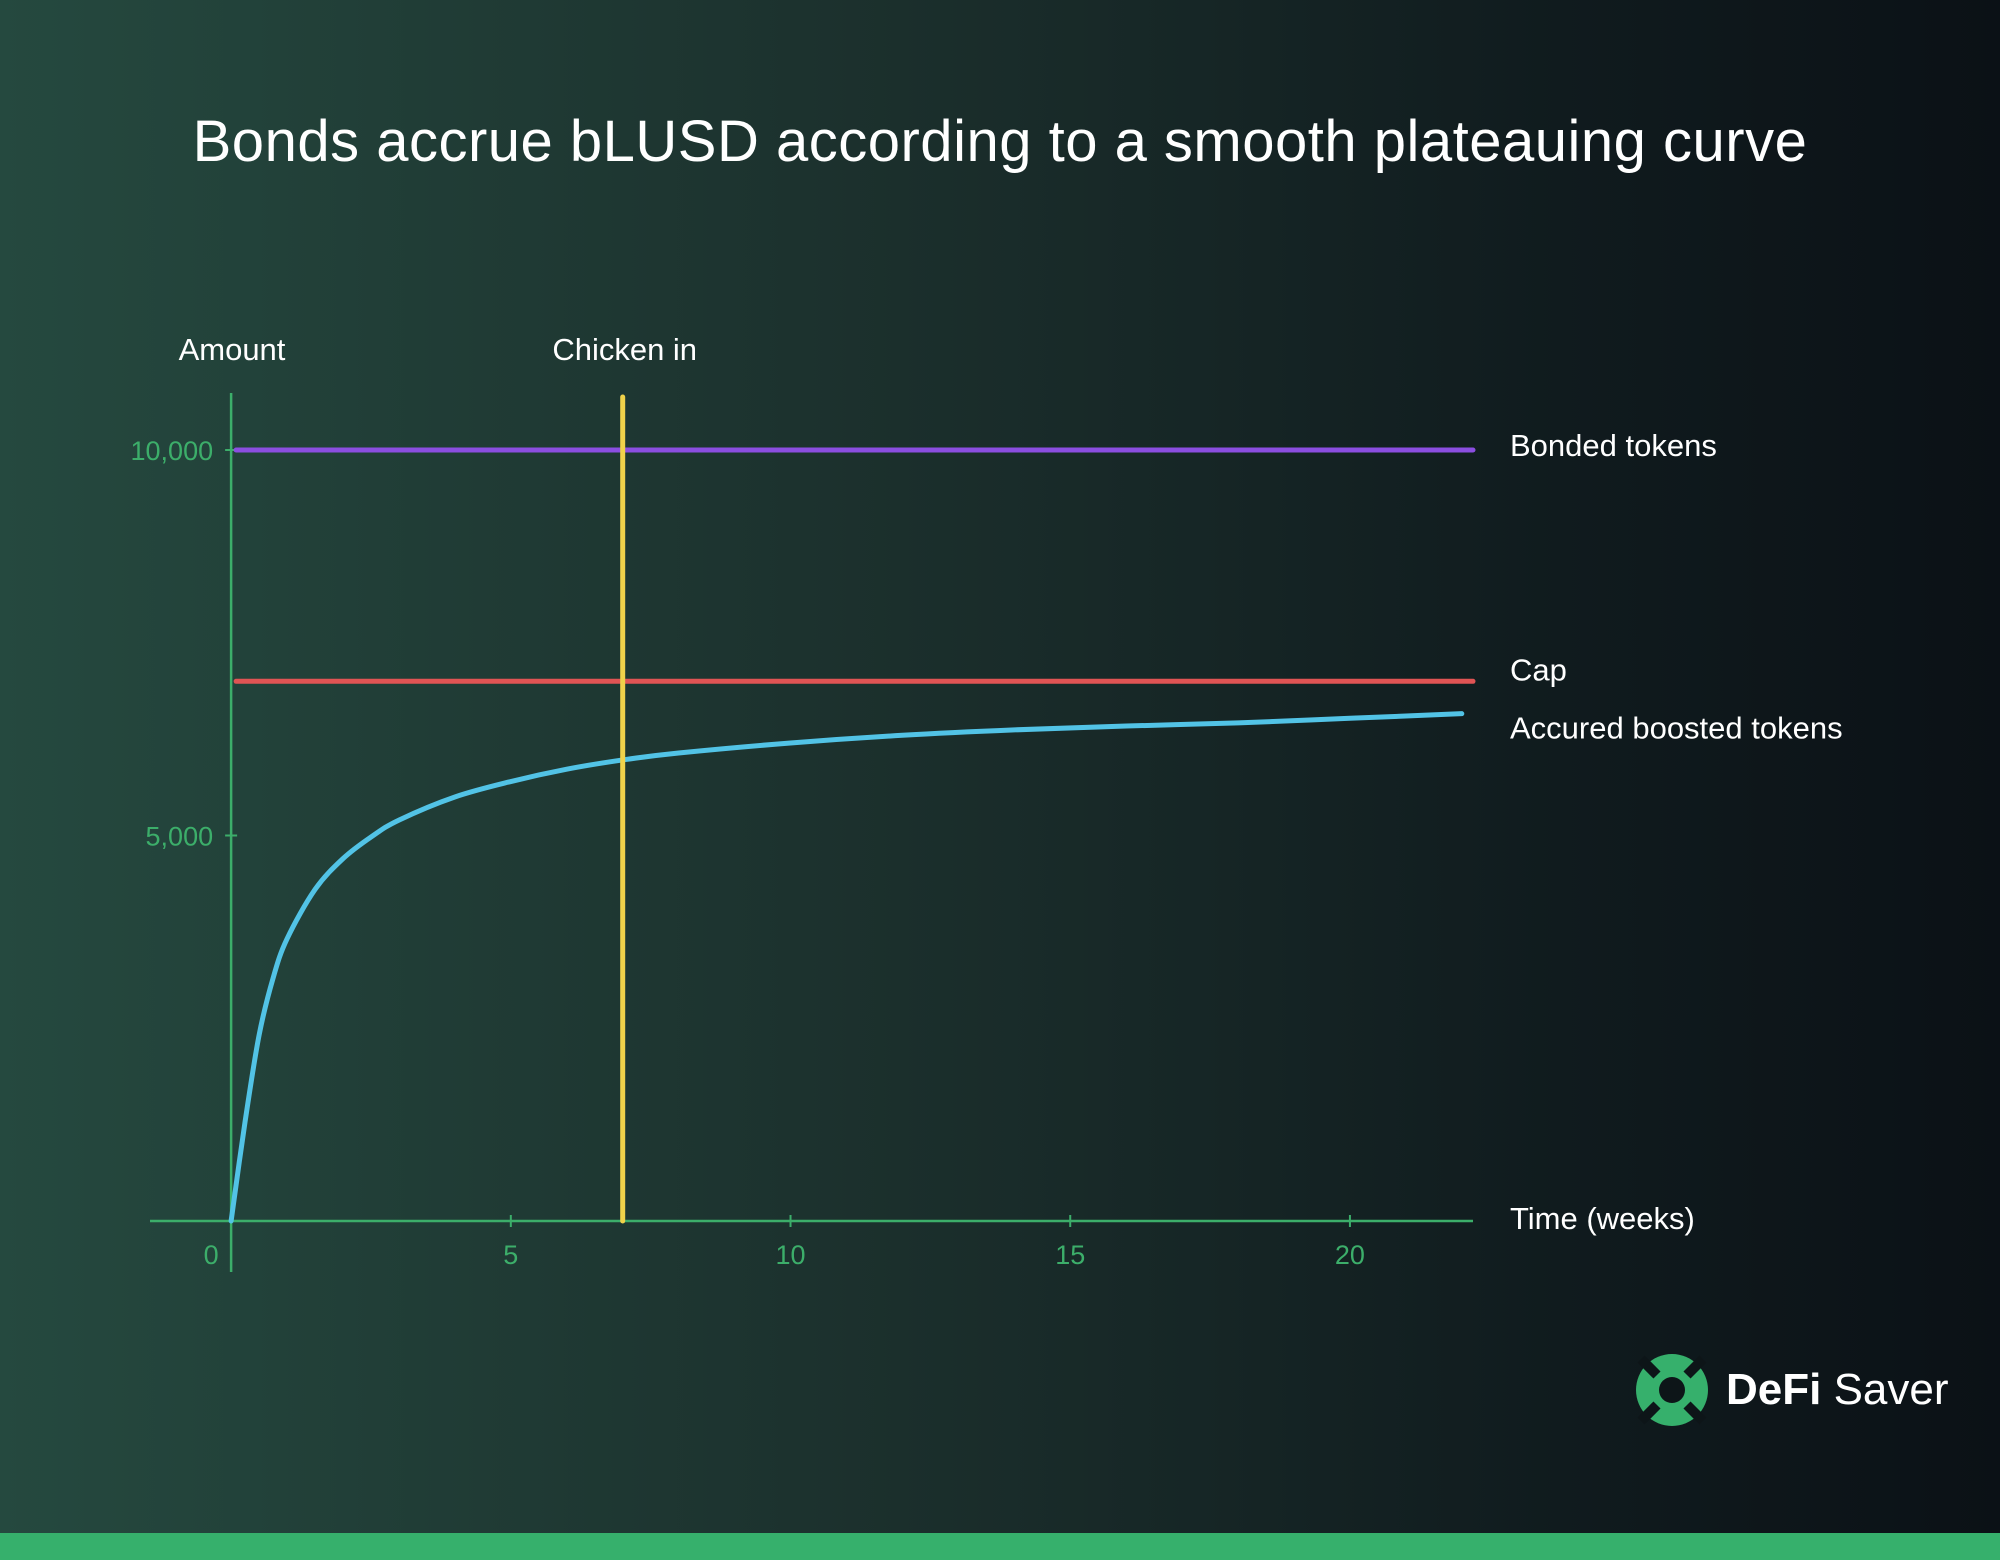 This screenshot has height=1560, width=2000. I want to click on lifebuoy-icon, so click(1672, 1390).